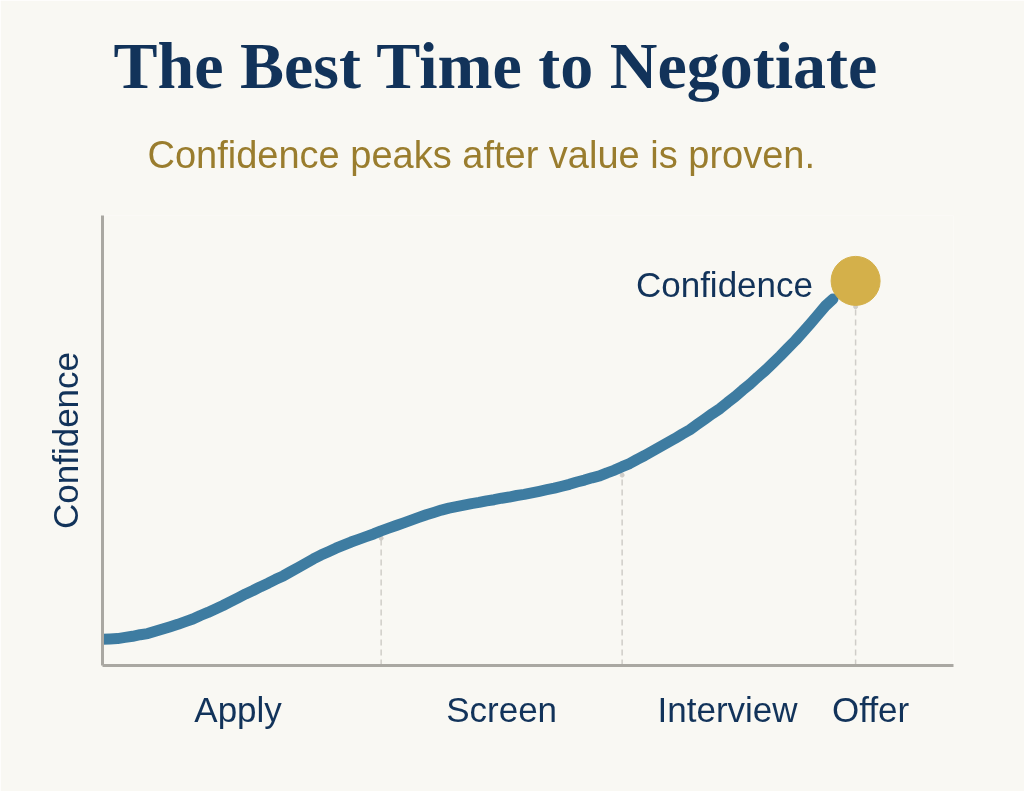  I want to click on chart-subtitle: Confidence peaks after value is proven., so click(481, 154).